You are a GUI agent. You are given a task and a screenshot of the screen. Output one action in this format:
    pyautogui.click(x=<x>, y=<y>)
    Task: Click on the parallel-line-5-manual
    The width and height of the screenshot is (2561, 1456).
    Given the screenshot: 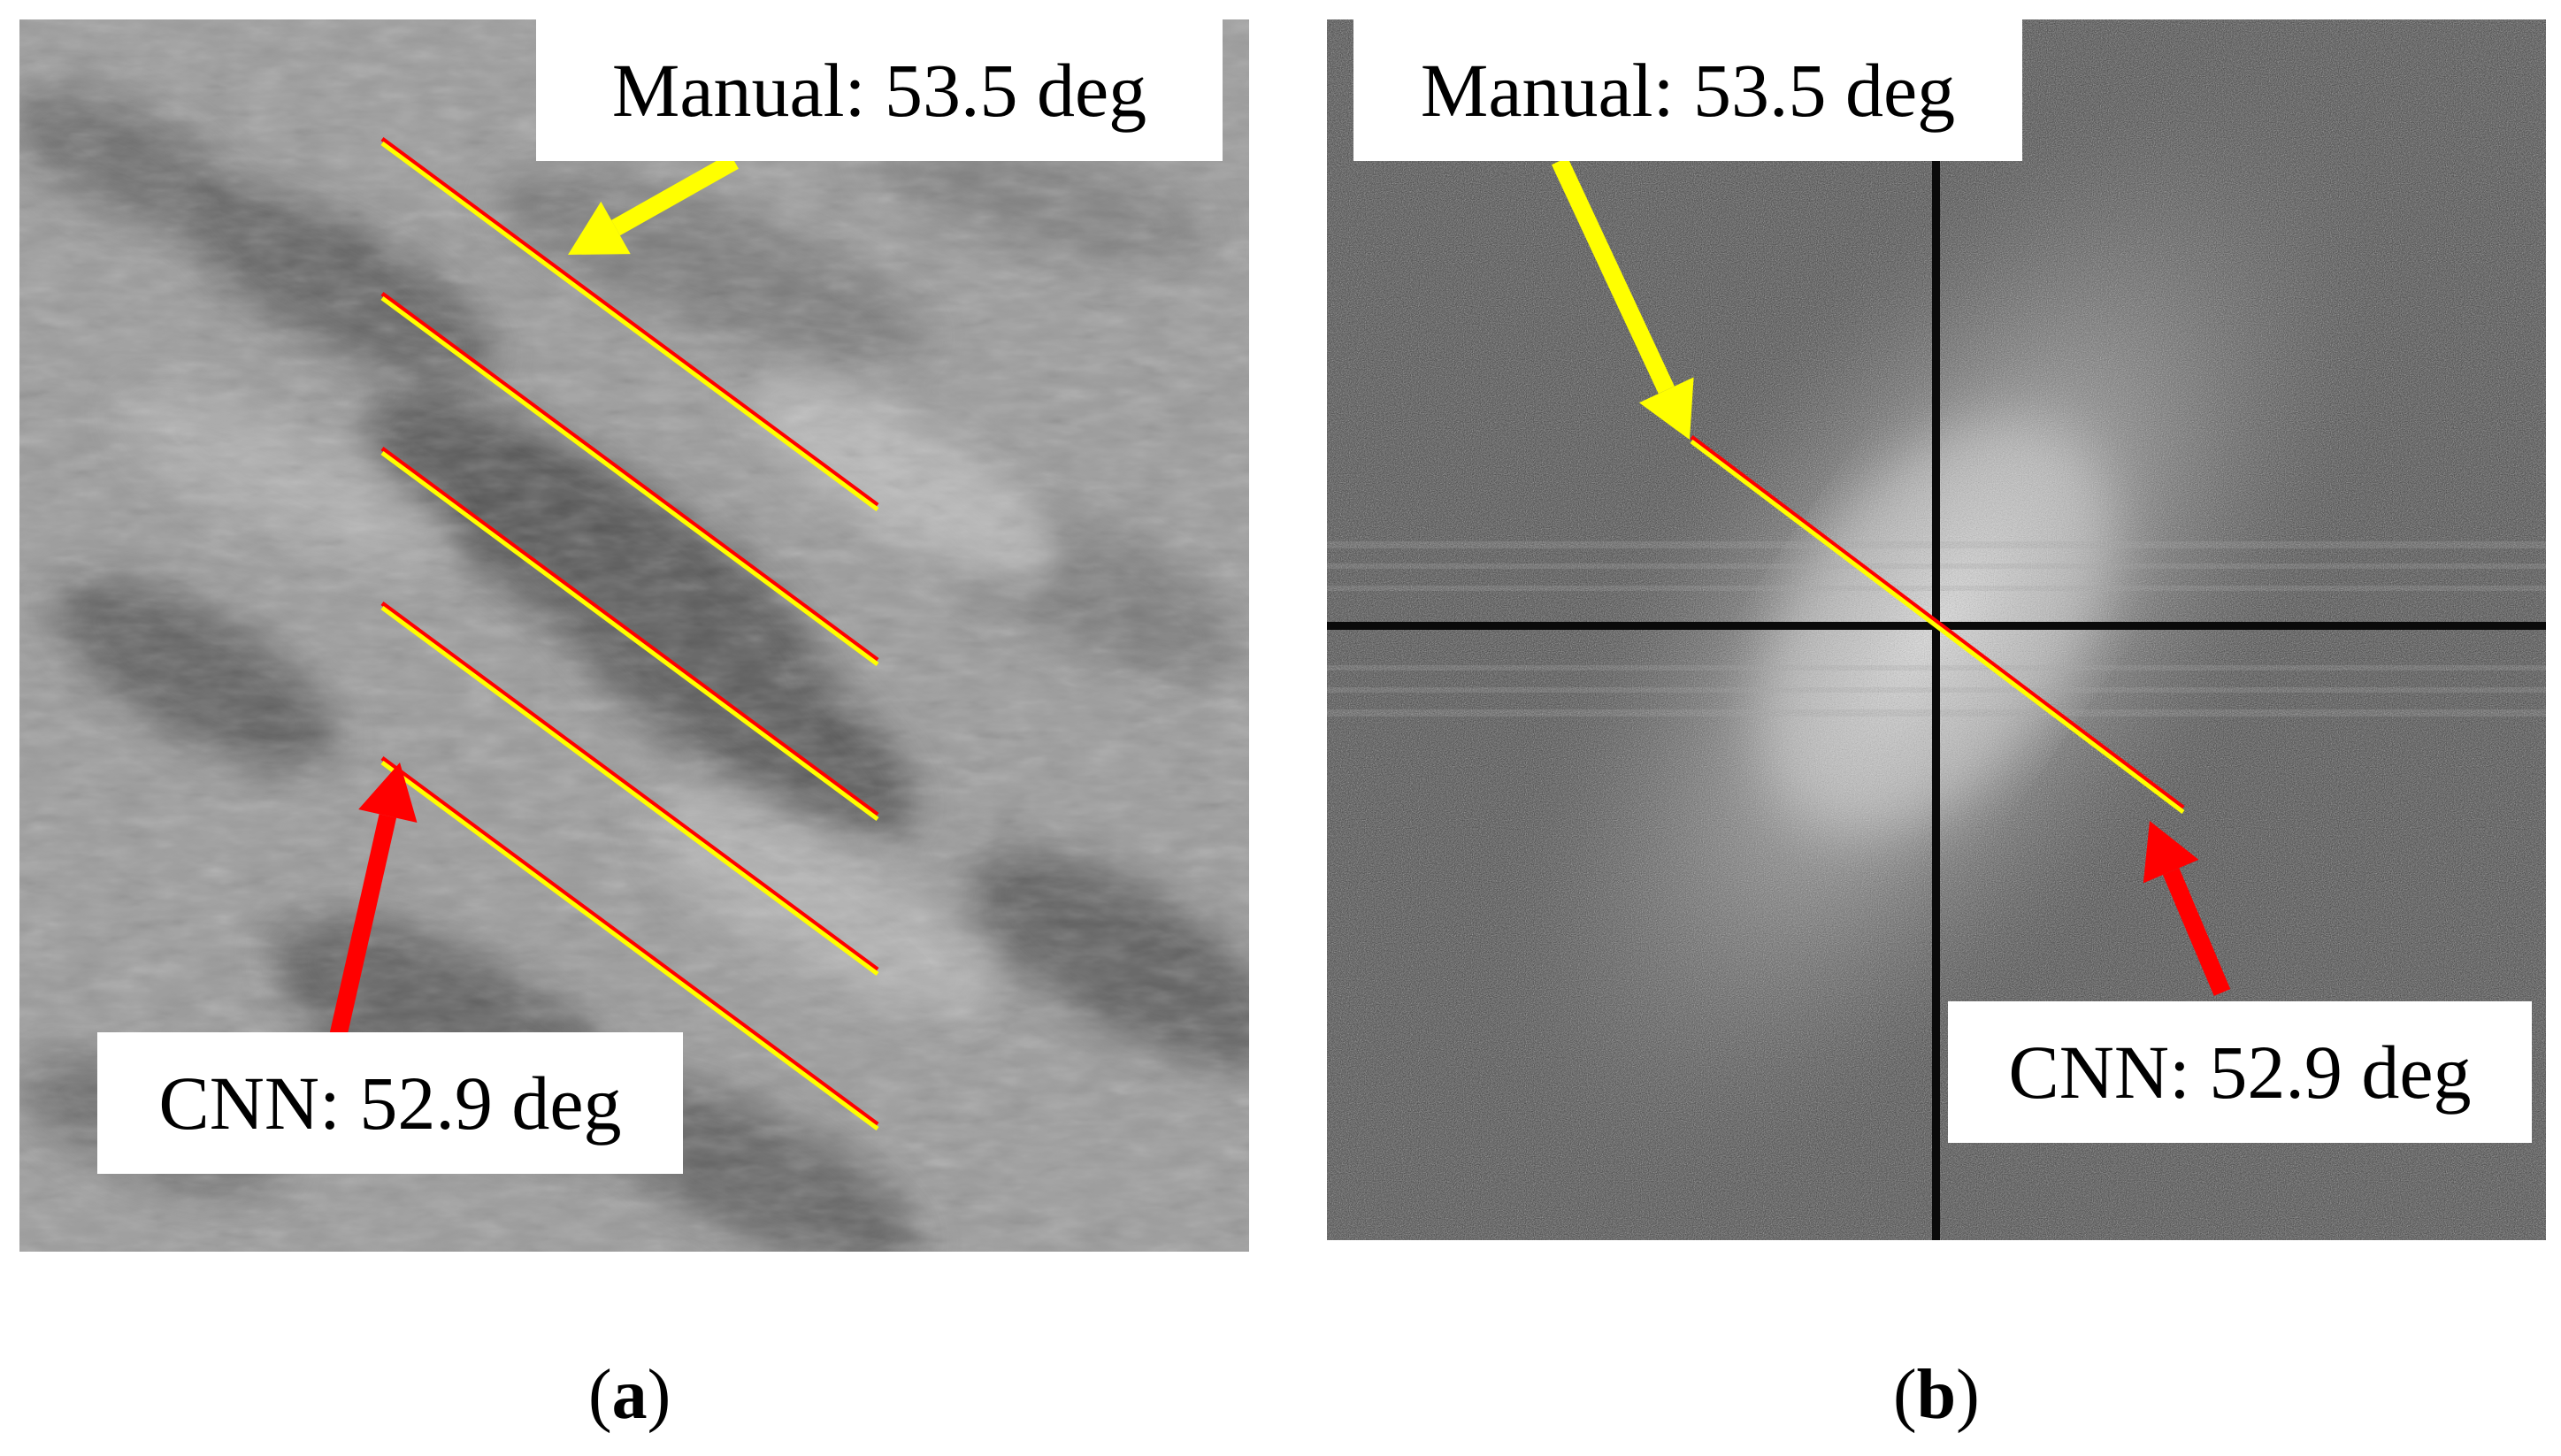 What is the action you would take?
    pyautogui.click(x=629, y=945)
    